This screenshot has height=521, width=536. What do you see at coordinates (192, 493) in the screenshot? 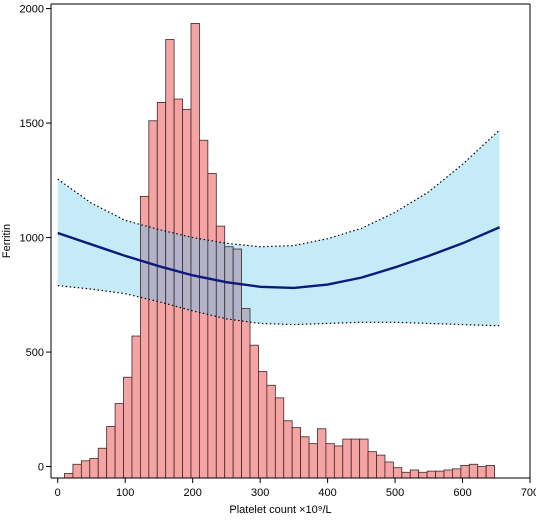
I see `x-tick-label: 200` at bounding box center [192, 493].